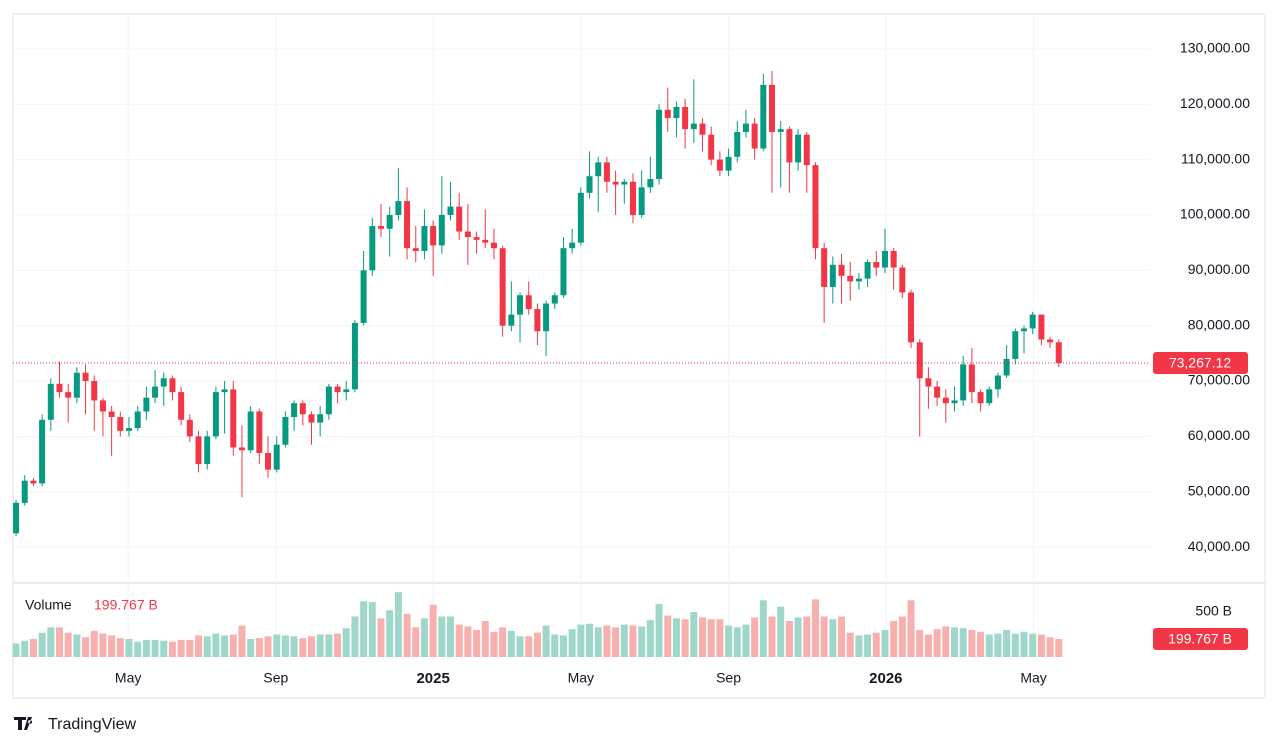 The image size is (1280, 750). I want to click on y-tick-label: 90,000.00, so click(1219, 269).